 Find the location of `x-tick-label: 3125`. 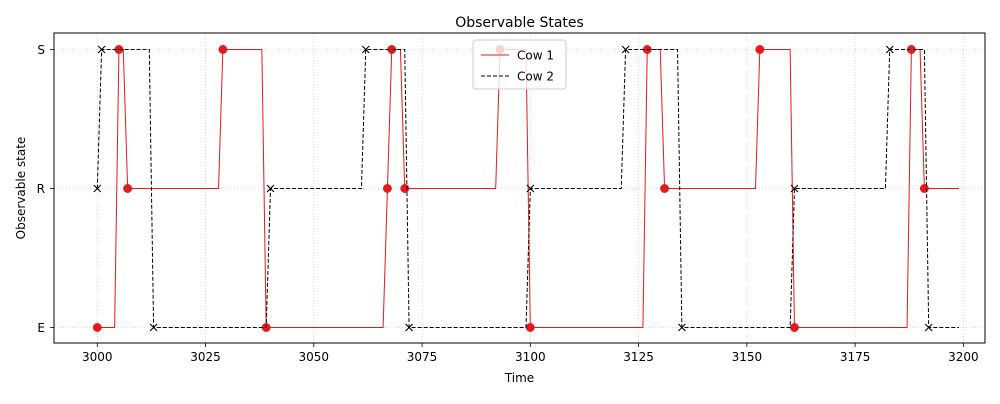

x-tick-label: 3125 is located at coordinates (638, 357).